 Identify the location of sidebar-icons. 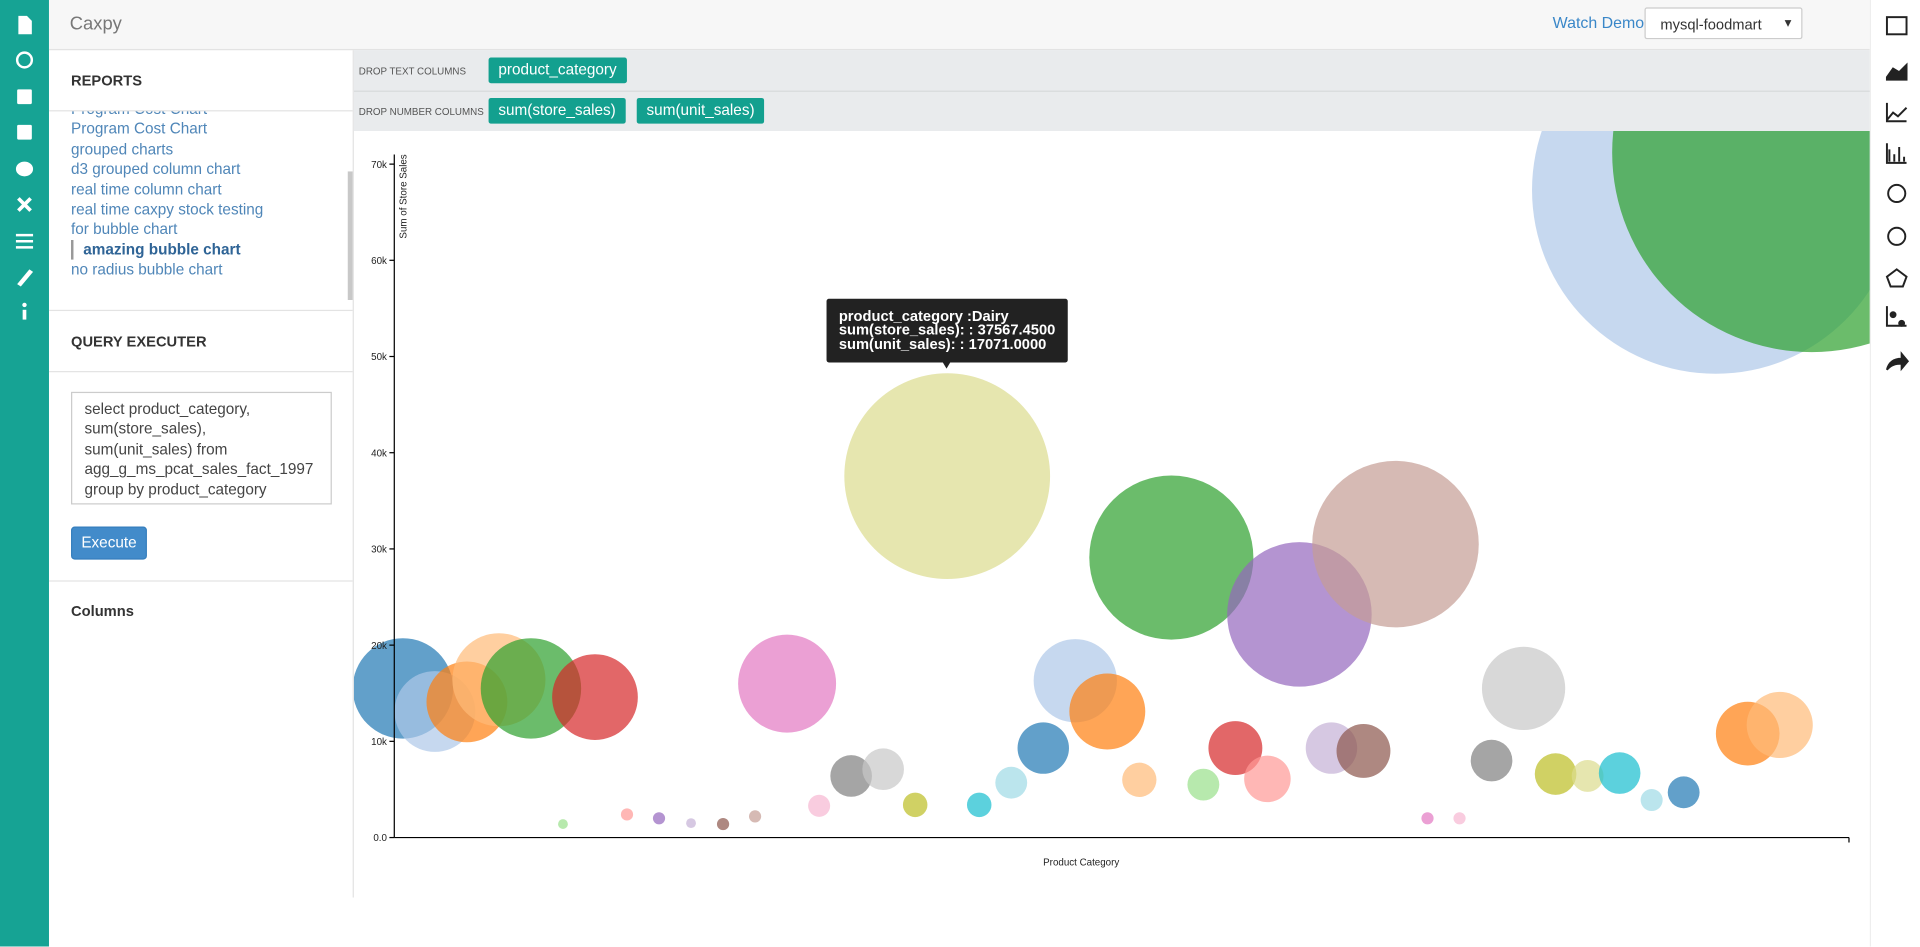
(24, 167).